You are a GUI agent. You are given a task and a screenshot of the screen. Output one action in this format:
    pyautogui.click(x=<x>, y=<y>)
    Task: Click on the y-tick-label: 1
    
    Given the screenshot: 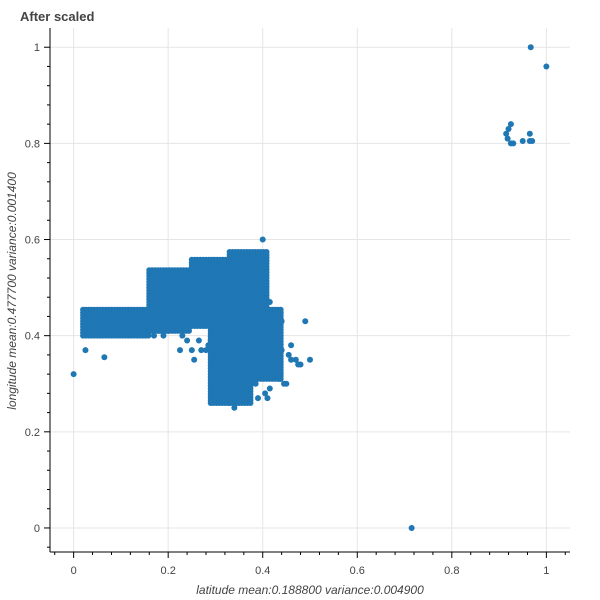 What is the action you would take?
    pyautogui.click(x=37, y=48)
    